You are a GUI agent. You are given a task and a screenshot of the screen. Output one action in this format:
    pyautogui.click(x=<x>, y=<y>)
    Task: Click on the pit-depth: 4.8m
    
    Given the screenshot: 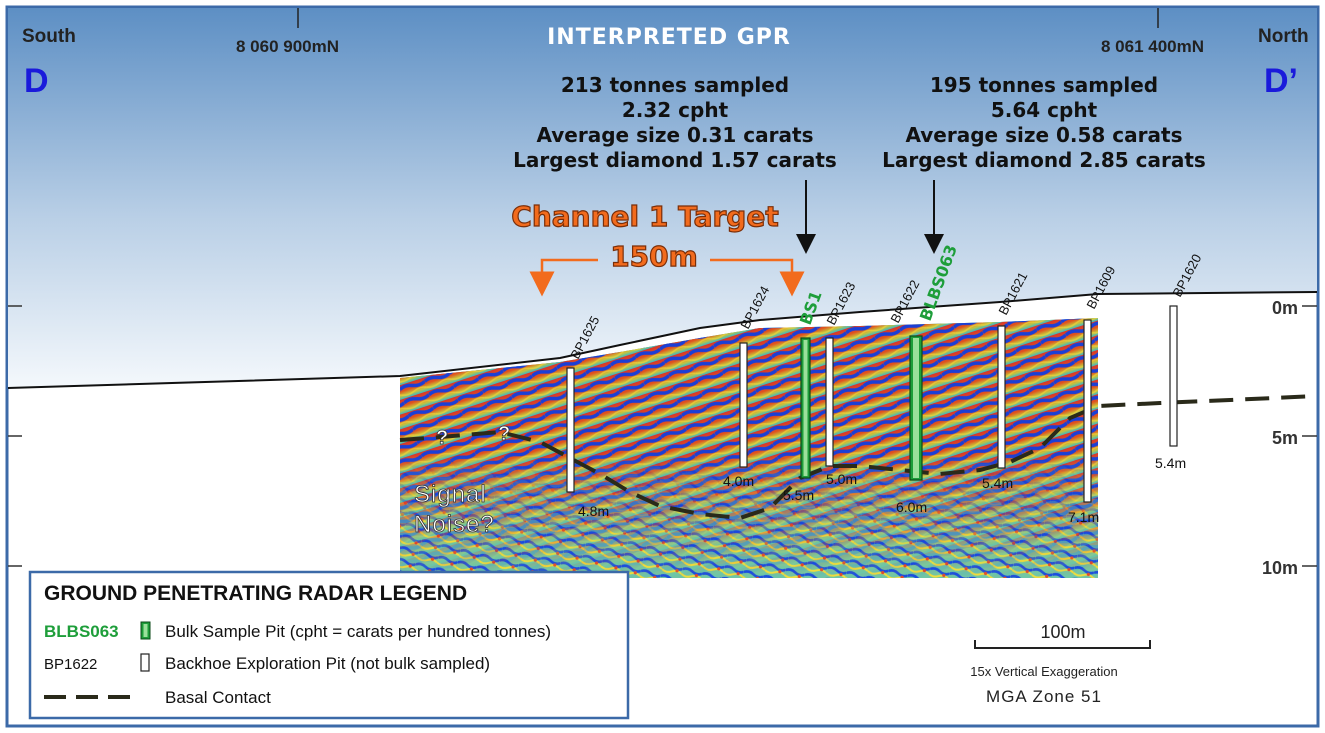 What is the action you would take?
    pyautogui.click(x=593, y=511)
    